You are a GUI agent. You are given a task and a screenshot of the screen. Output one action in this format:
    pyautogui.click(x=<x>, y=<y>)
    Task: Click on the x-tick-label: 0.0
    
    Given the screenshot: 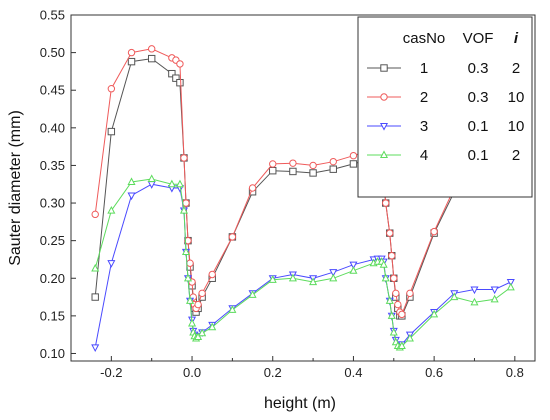 What is the action you would take?
    pyautogui.click(x=192, y=372)
    